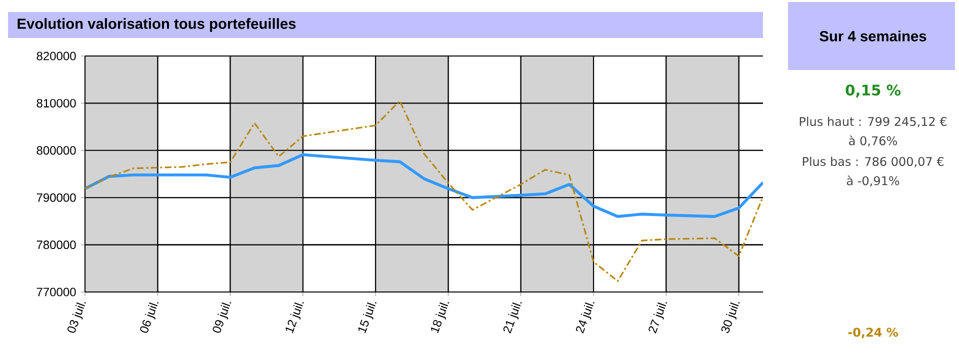 The height and width of the screenshot is (353, 959). Describe the element at coordinates (56, 150) in the screenshot. I see `y-tick-label: 800000` at that location.